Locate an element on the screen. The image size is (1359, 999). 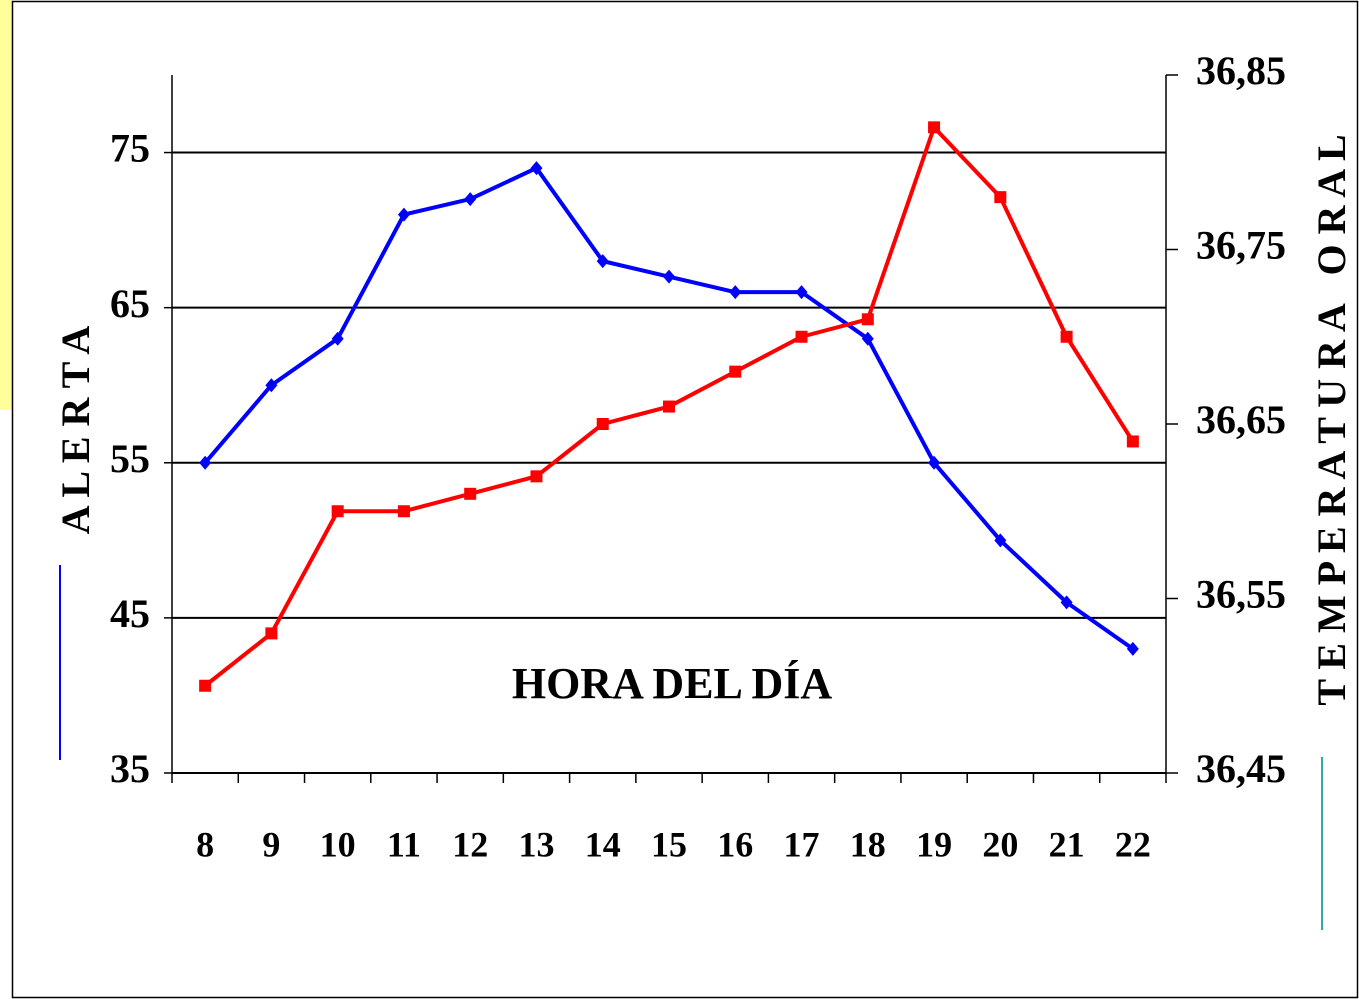
x-tick-label: 12 is located at coordinates (470, 844).